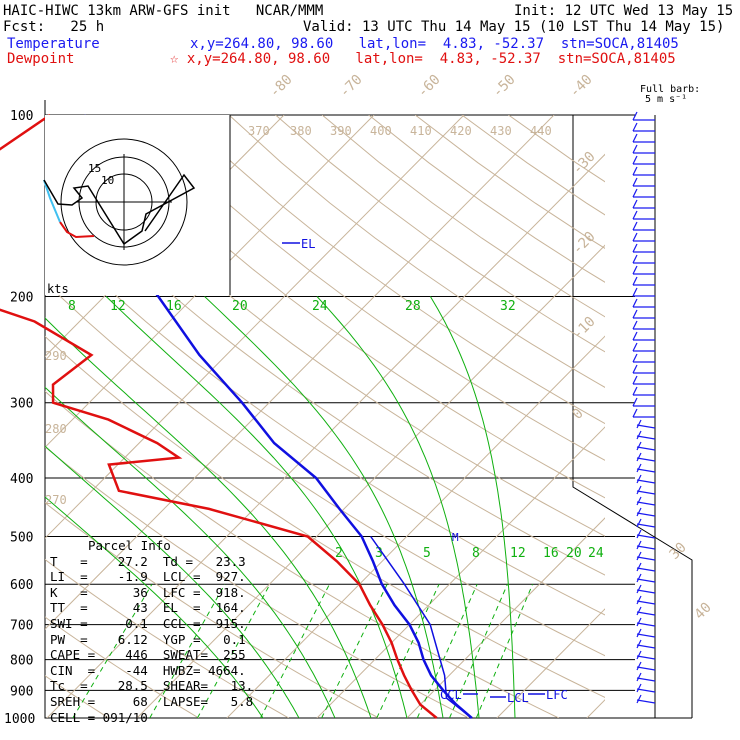  I want to click on pressure-label: 700, so click(21, 626).